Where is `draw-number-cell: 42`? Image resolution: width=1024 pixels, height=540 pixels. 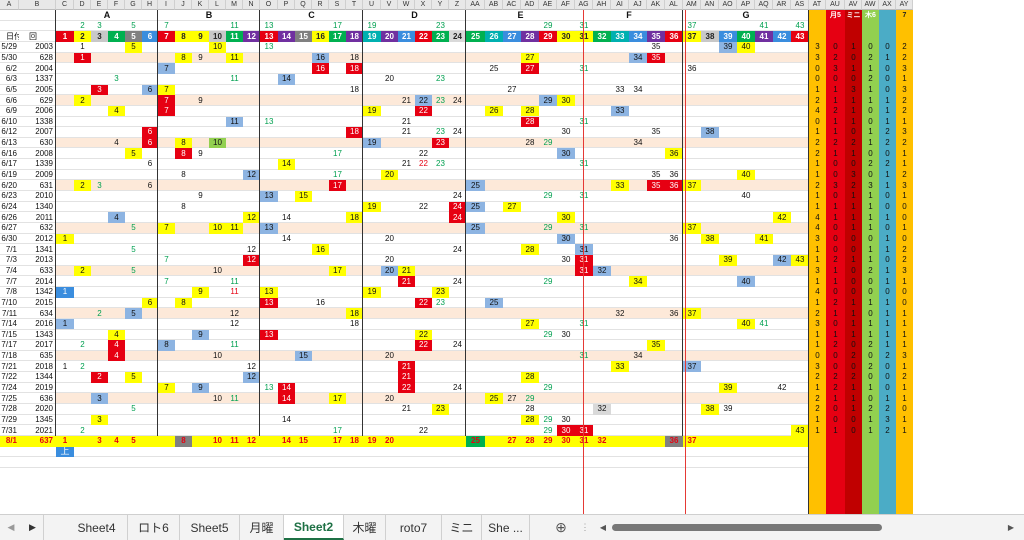
draw-number-cell: 42 is located at coordinates (782, 388).